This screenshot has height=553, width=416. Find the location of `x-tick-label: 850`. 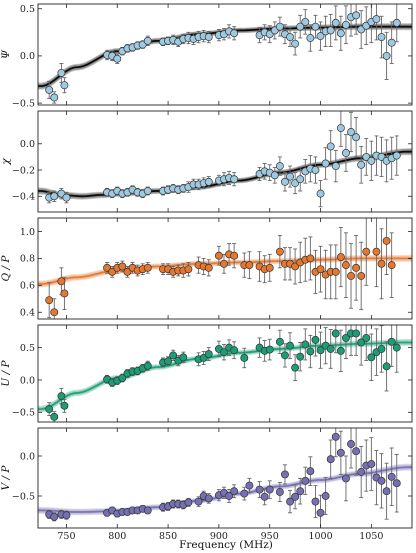

x-tick-label: 850 is located at coordinates (168, 536).